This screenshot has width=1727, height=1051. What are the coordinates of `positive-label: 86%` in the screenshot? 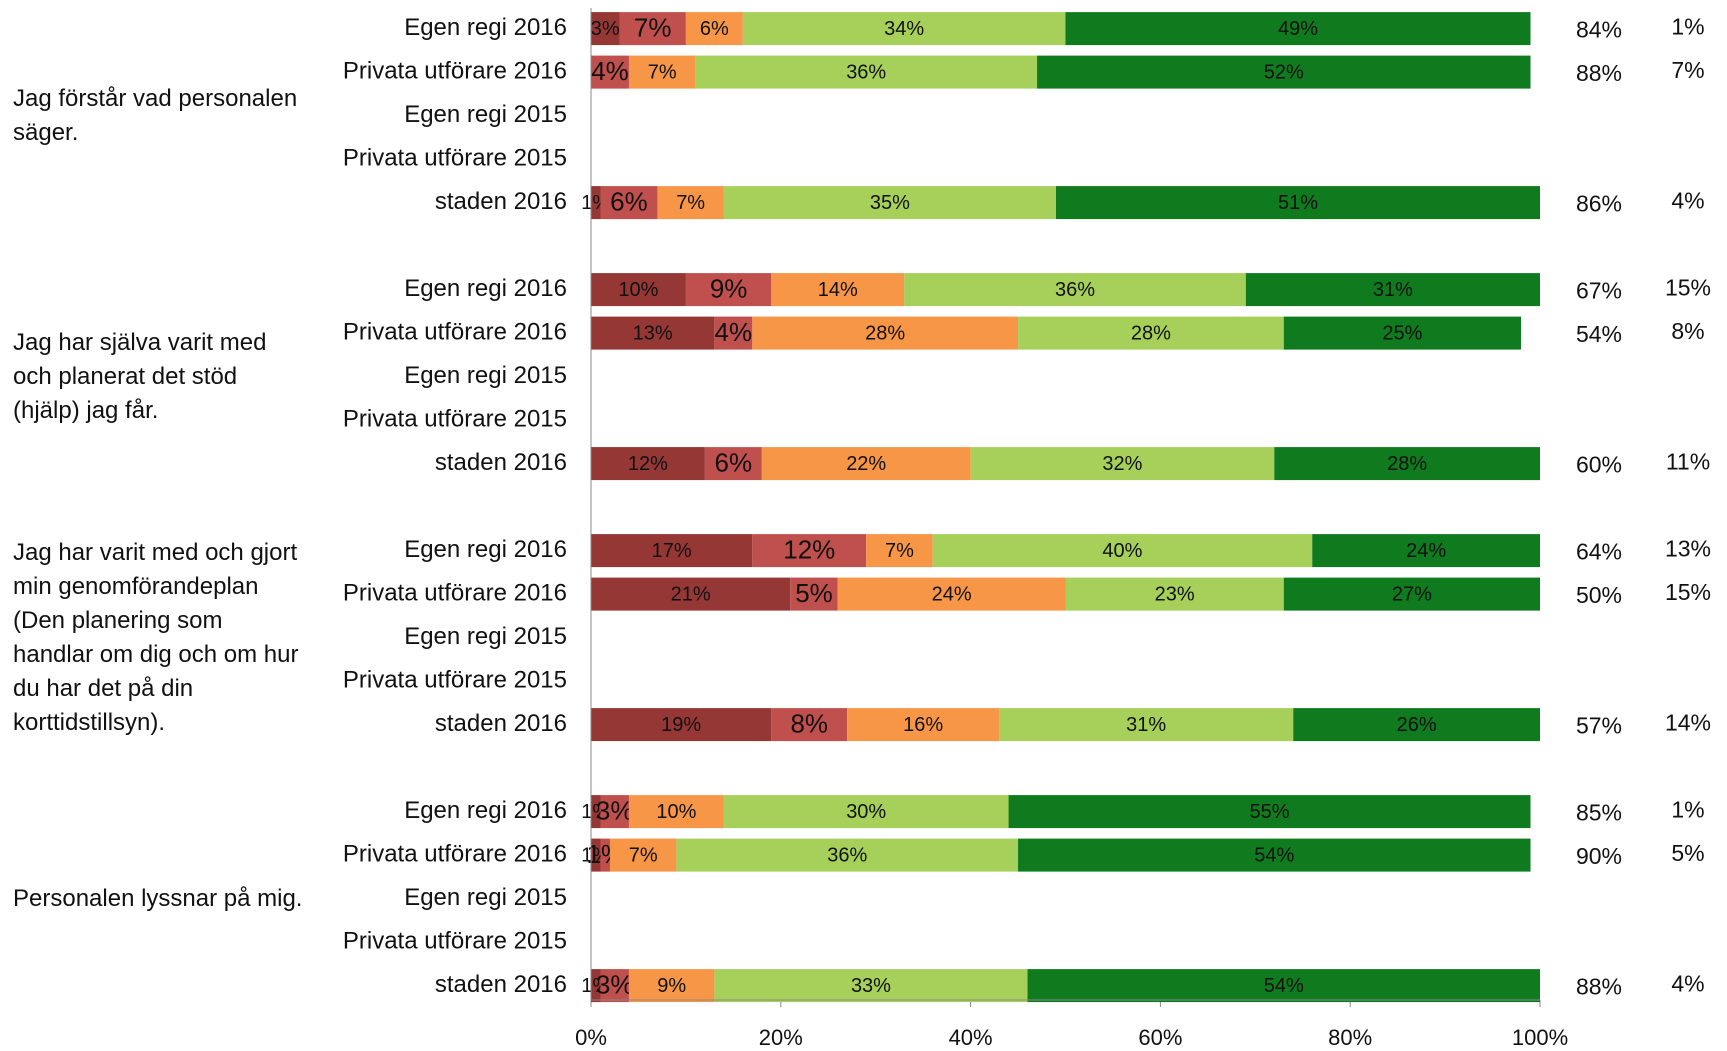 It's located at (1599, 204).